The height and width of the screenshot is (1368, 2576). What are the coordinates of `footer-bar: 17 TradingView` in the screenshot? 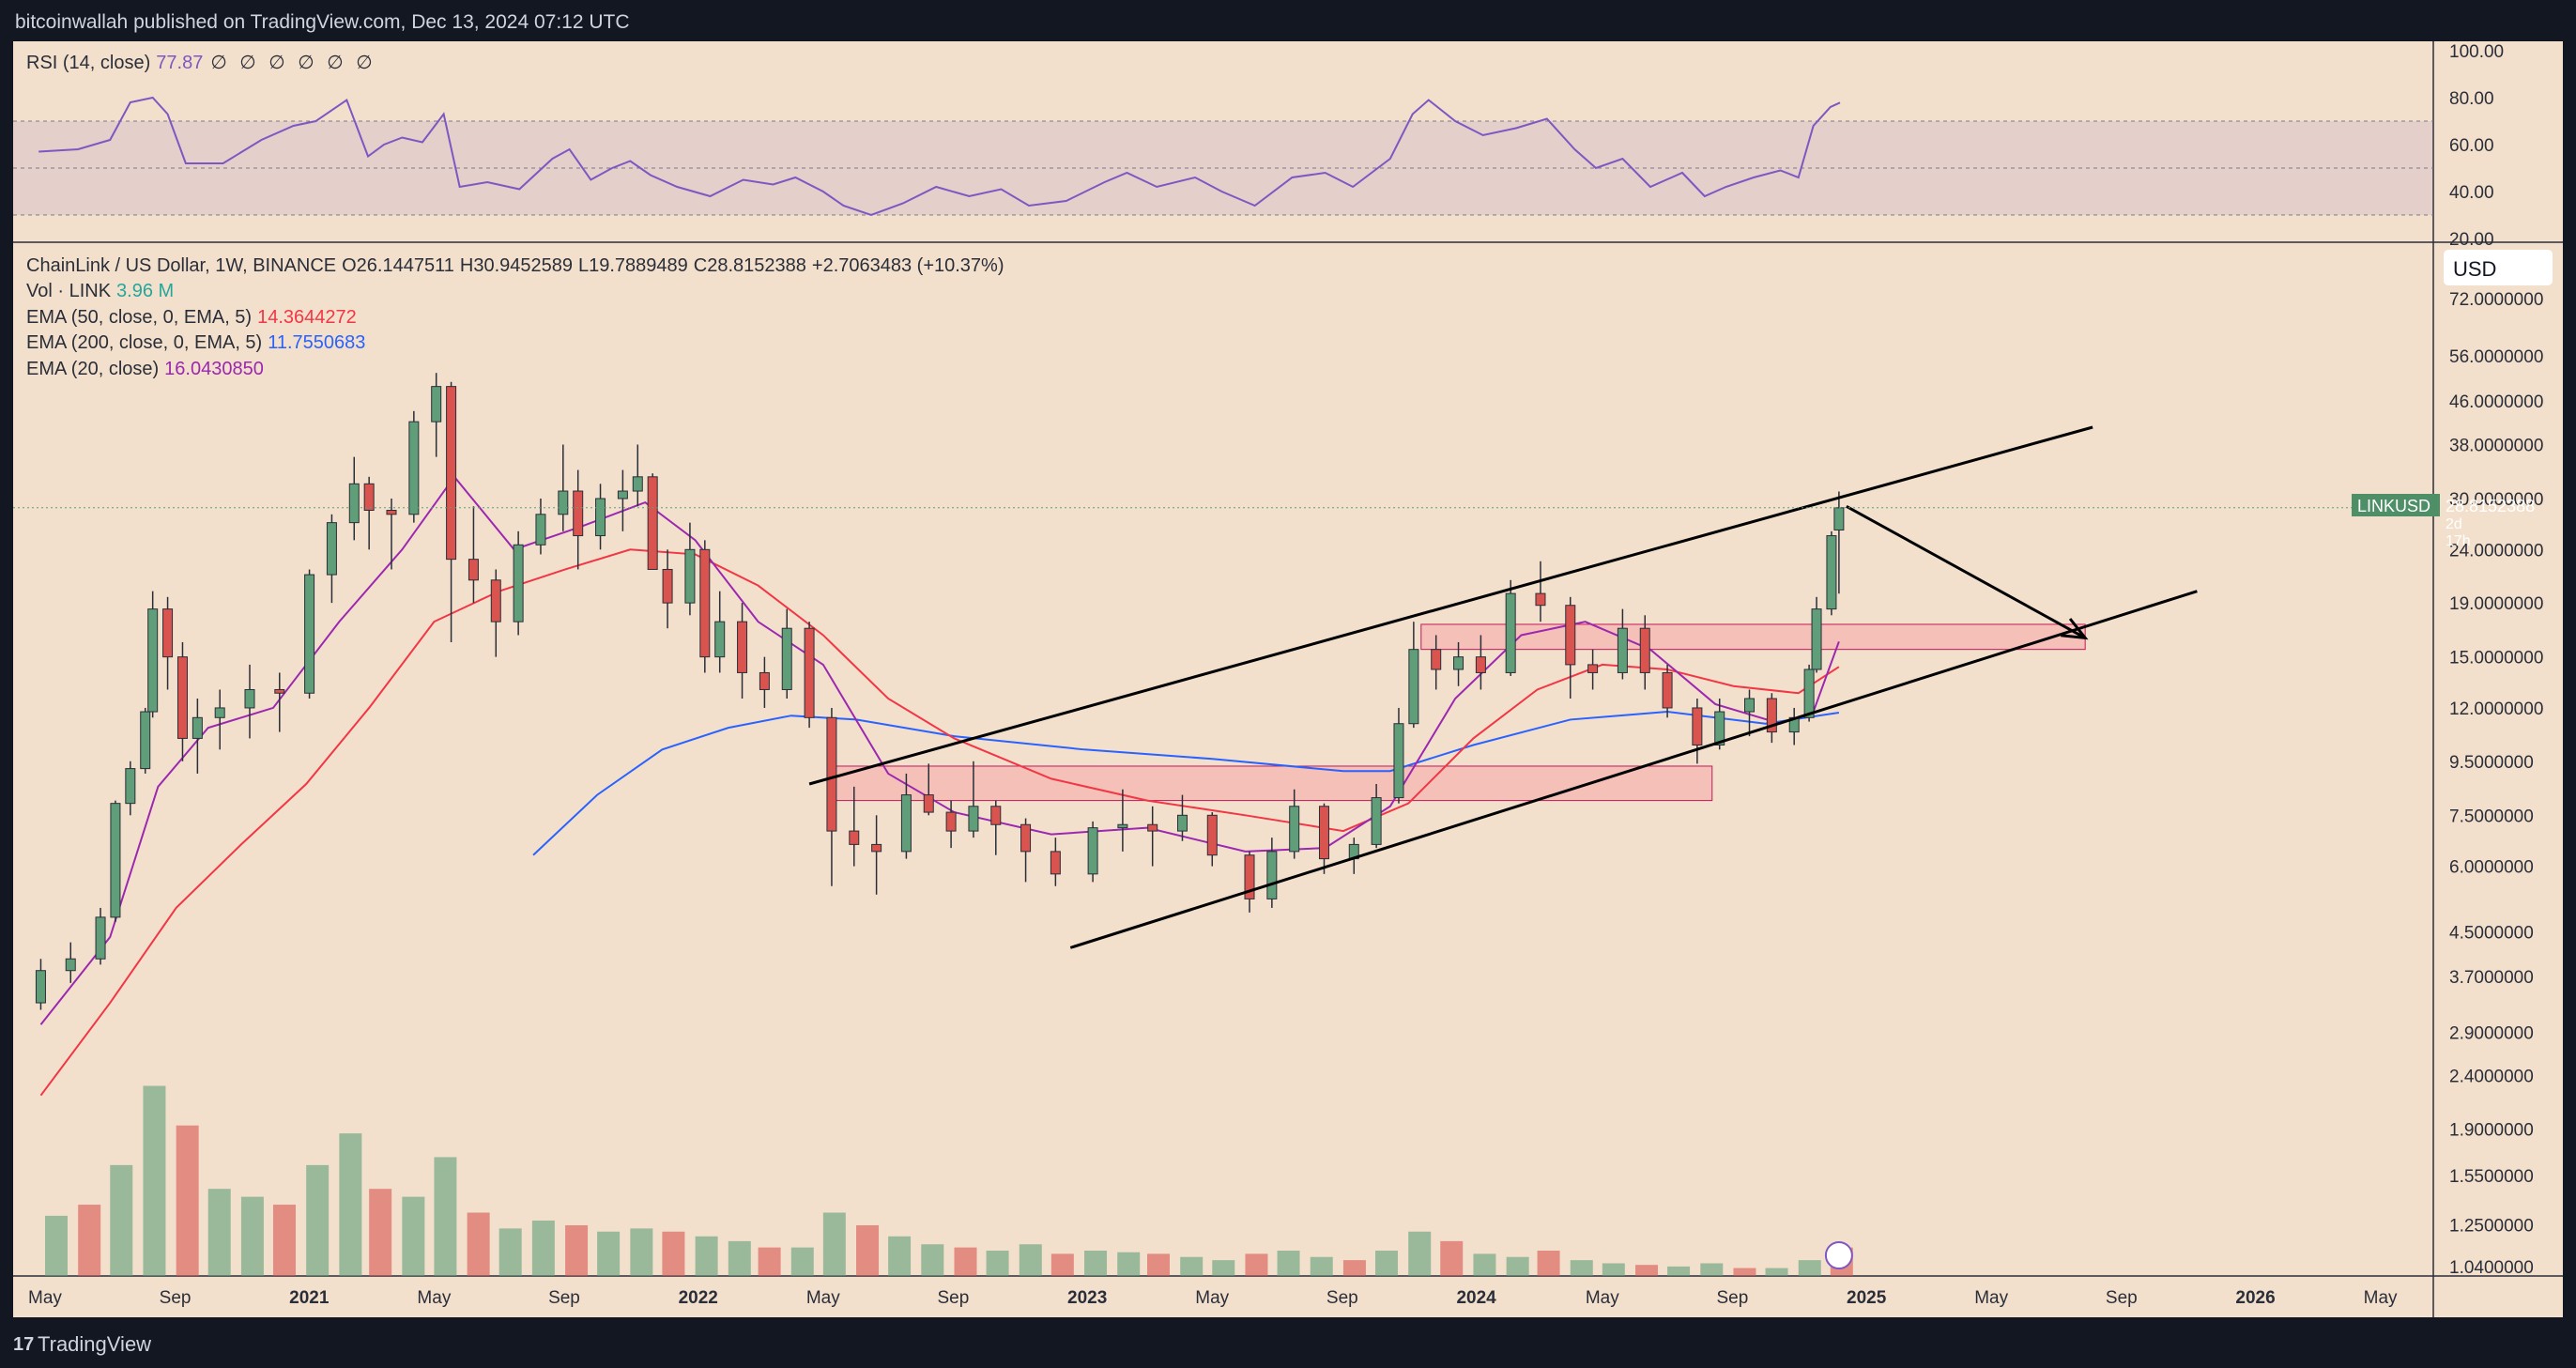 It's located at (1288, 1342).